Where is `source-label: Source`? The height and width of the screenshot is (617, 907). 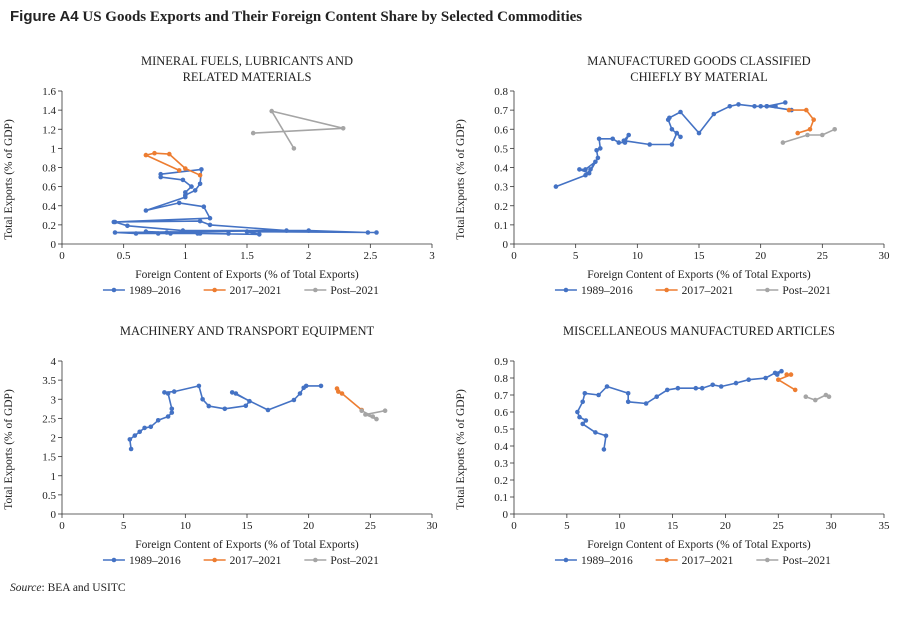
source-label: Source is located at coordinates (26, 588).